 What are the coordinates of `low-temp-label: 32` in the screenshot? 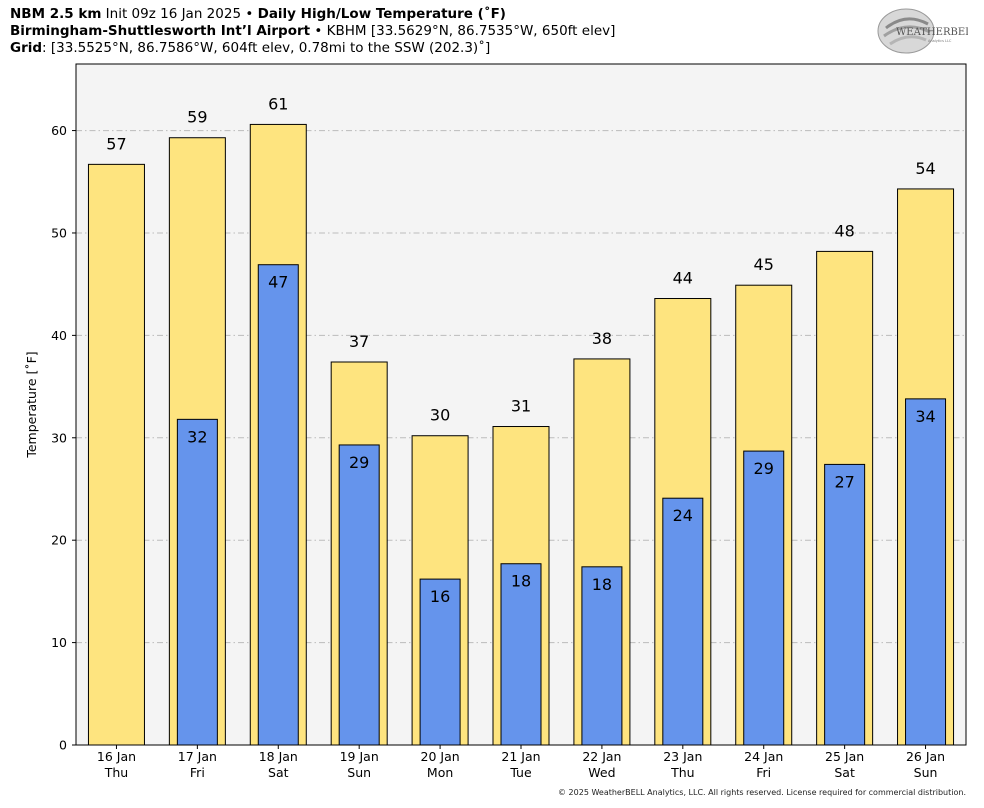 It's located at (197, 436).